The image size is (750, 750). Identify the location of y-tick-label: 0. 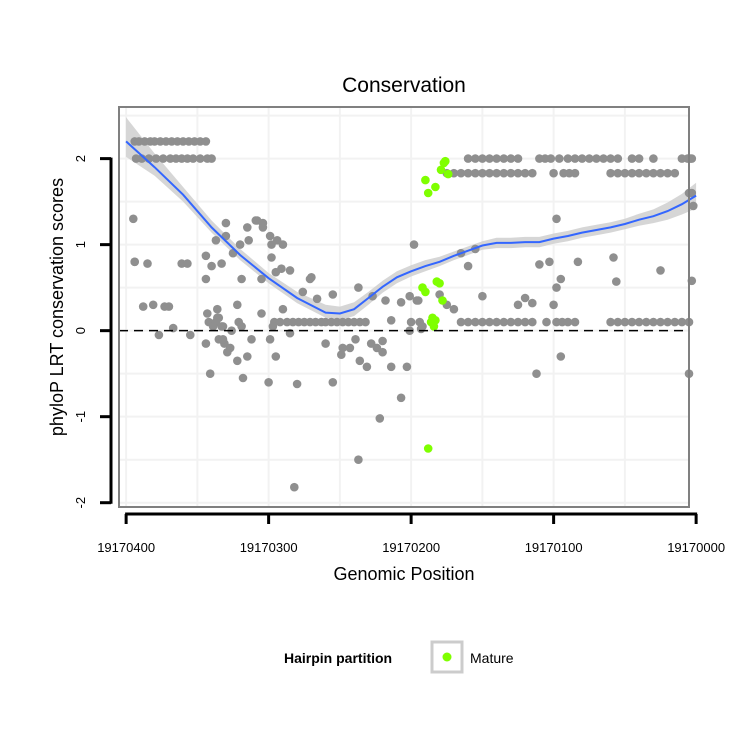
(80, 330).